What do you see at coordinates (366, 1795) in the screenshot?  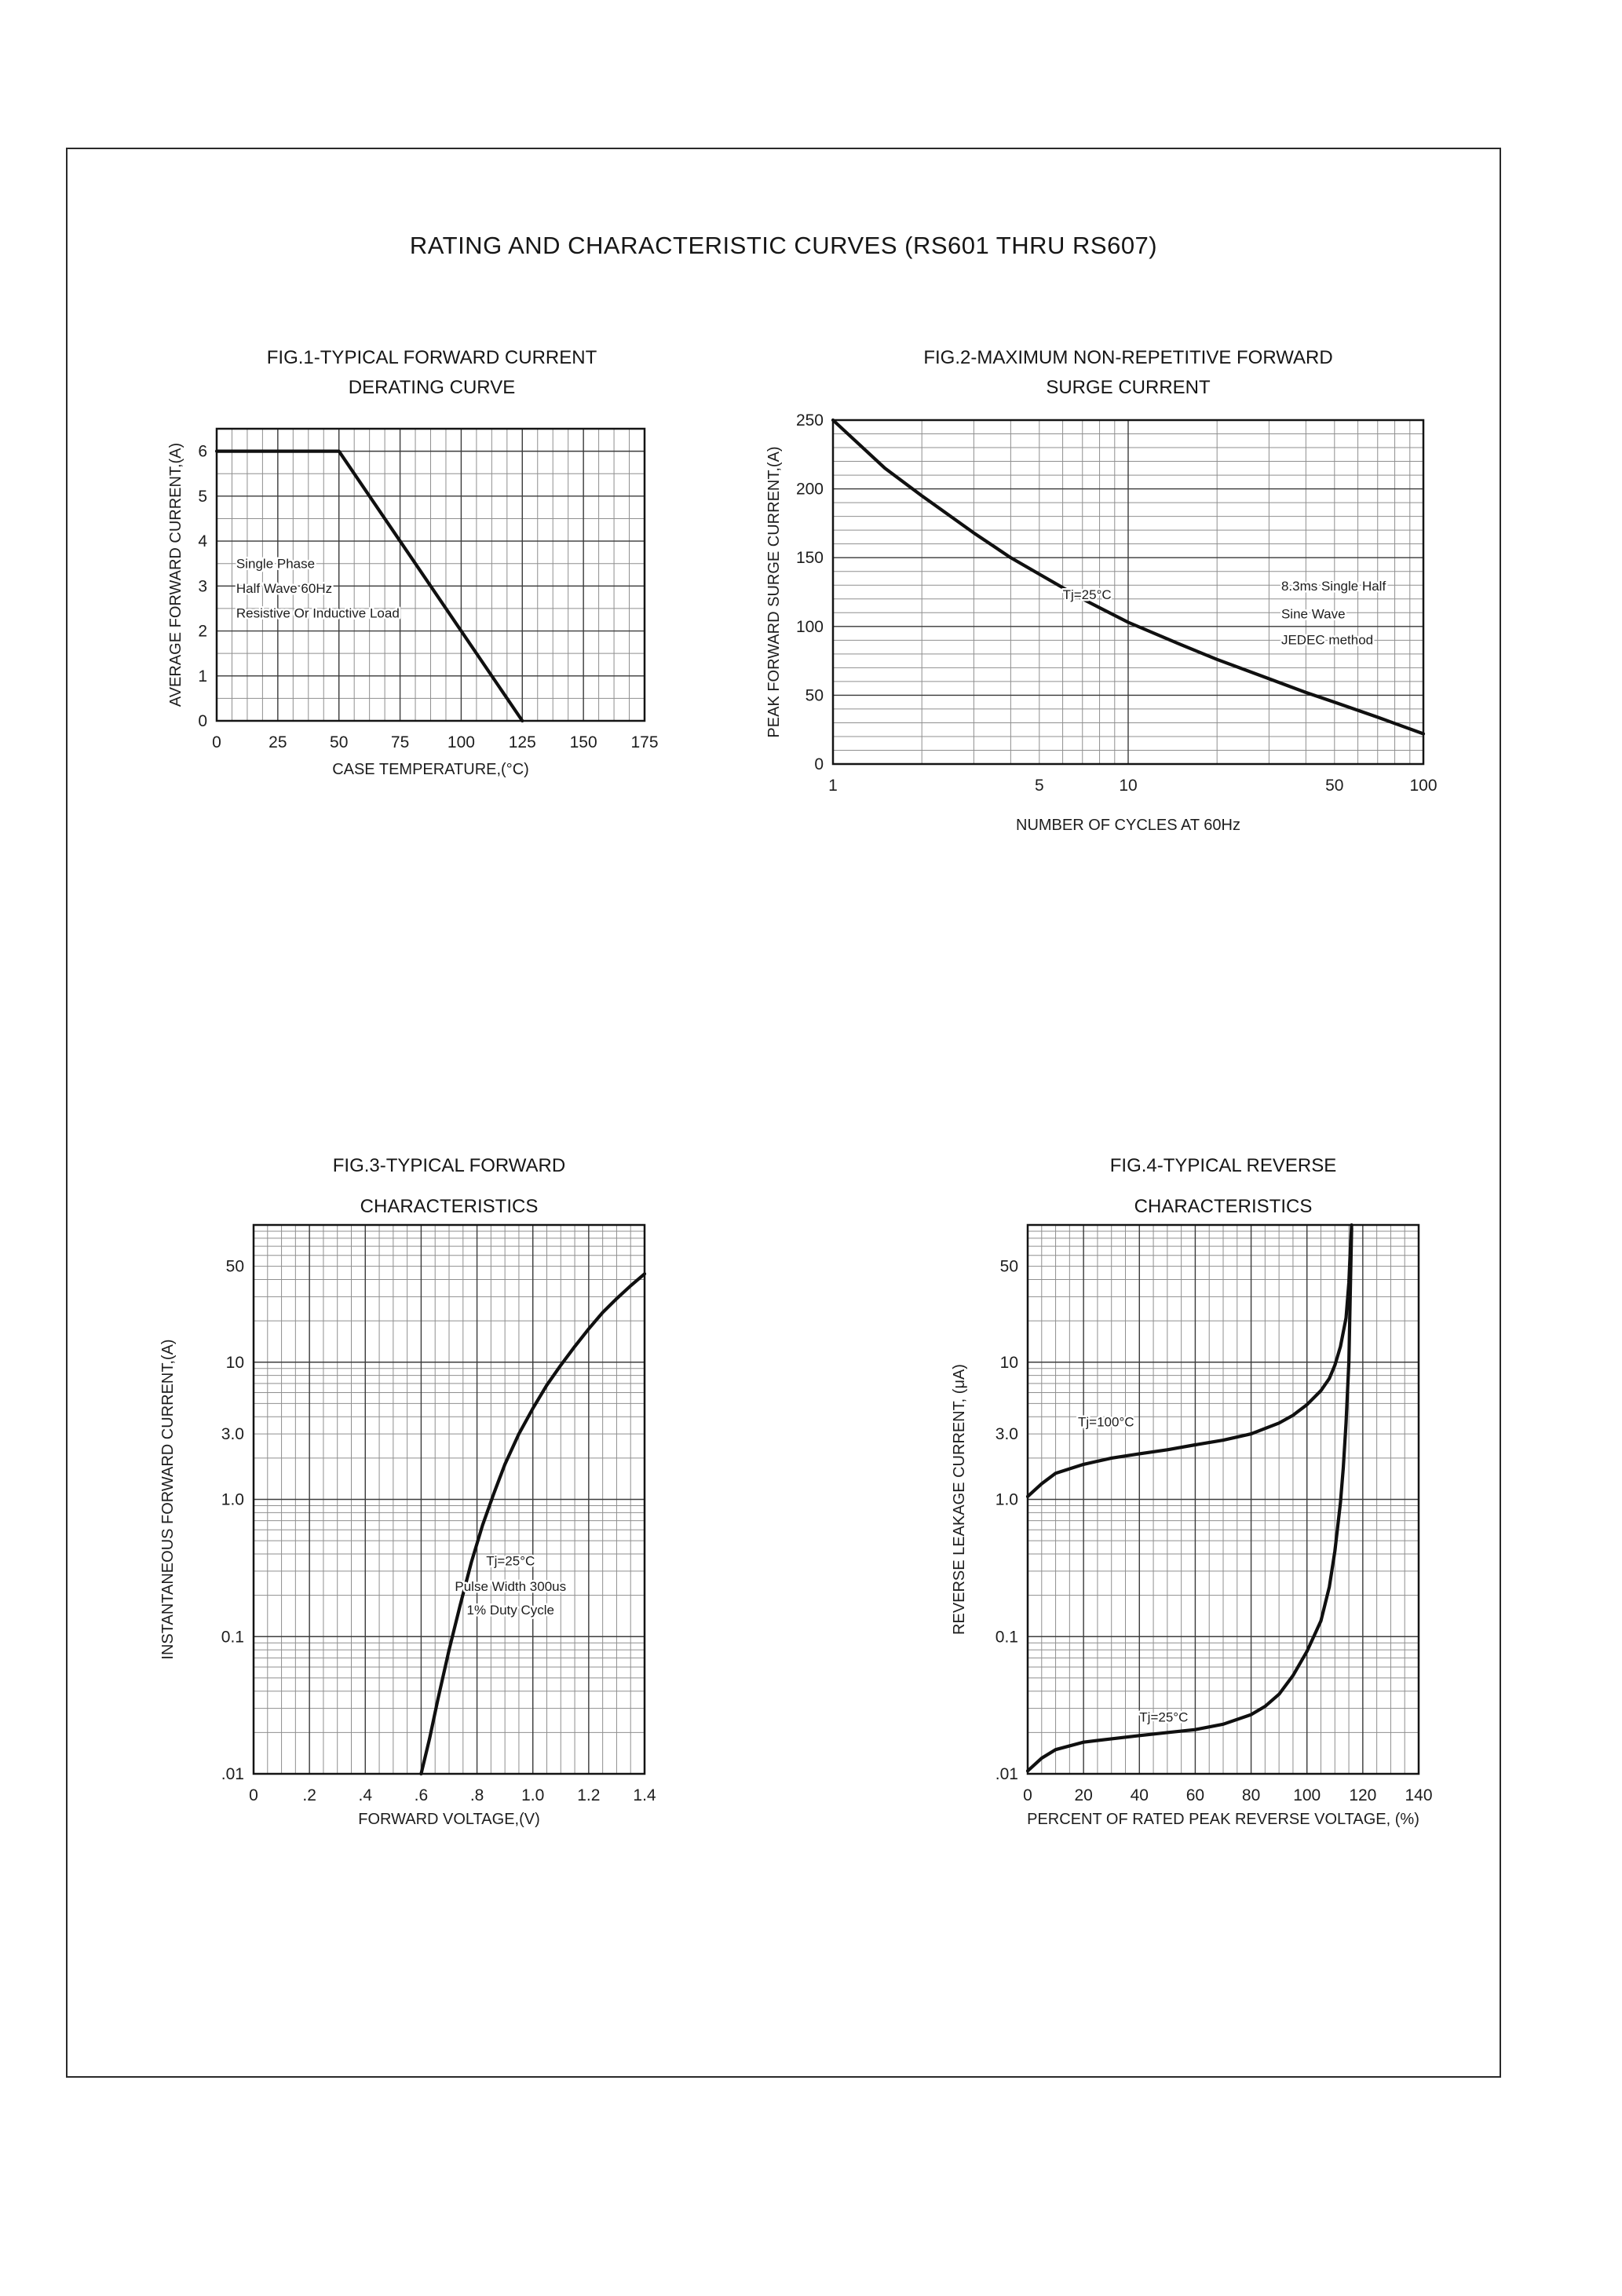 I see `svg-text: .4` at bounding box center [366, 1795].